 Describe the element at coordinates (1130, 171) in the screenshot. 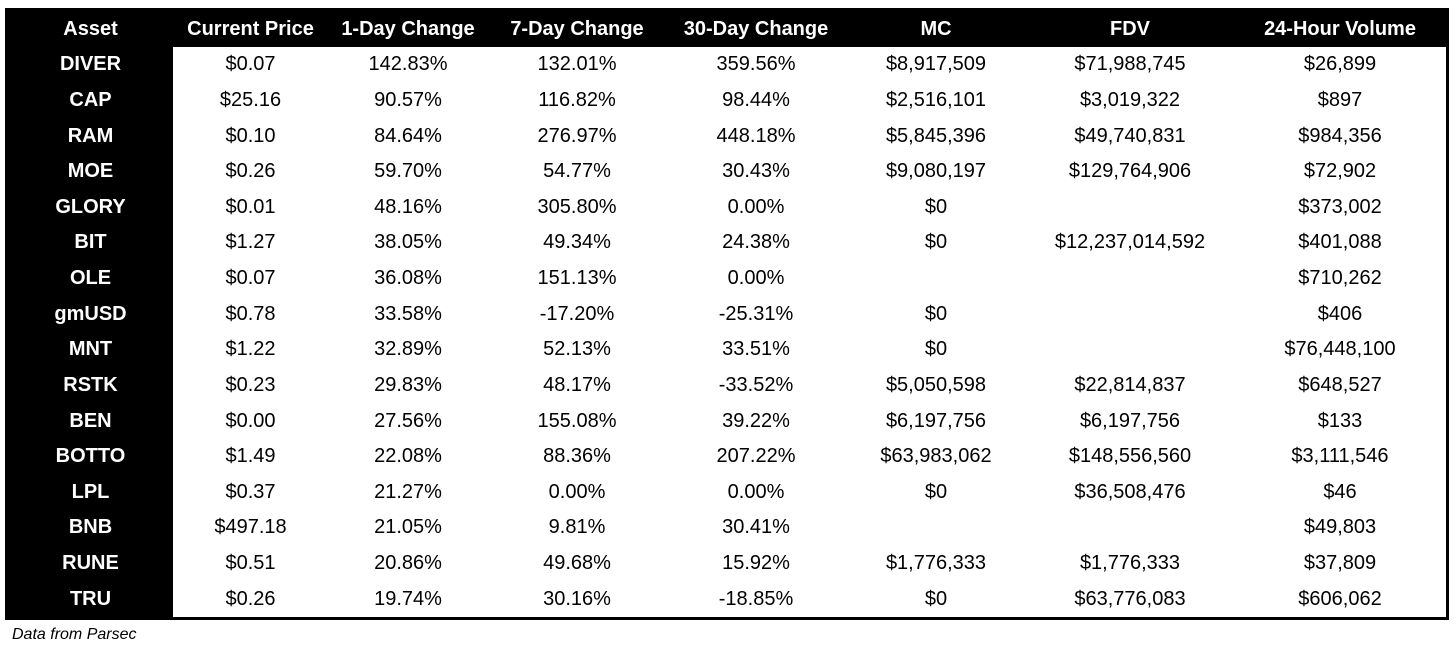

I see `table-cell: $129,764,906` at that location.